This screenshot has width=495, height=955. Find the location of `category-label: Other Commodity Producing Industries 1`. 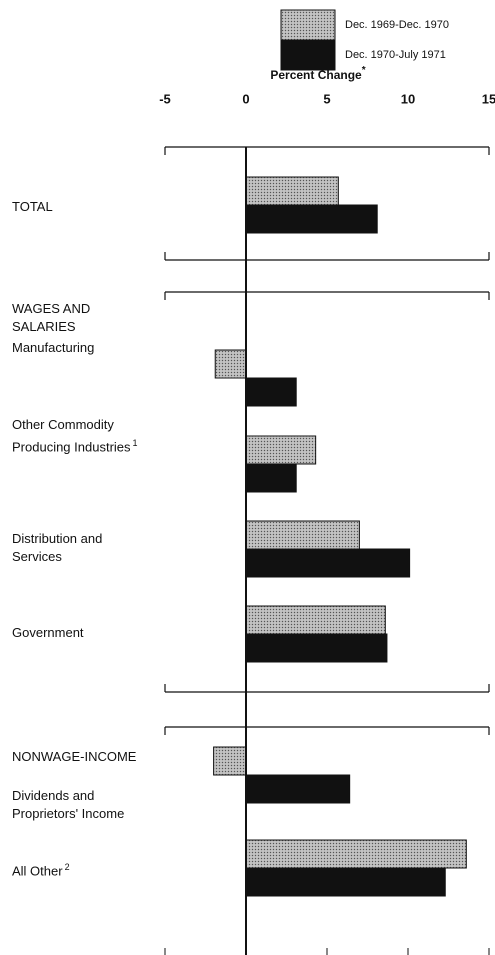

category-label: Other Commodity Producing Industries 1 is located at coordinates (83, 436).